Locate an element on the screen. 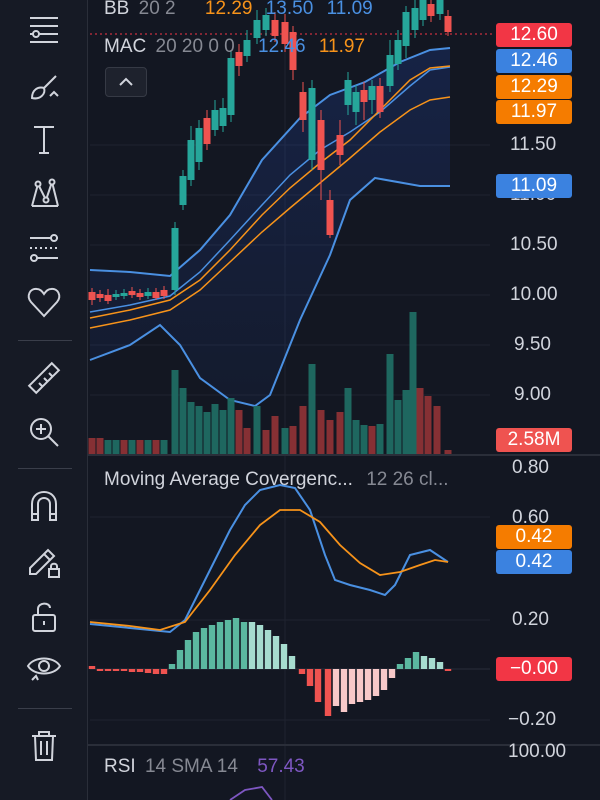 This screenshot has width=600, height=800. mac-legend: MAC 20 20 0 0 12.46 11.97 is located at coordinates (234, 47).